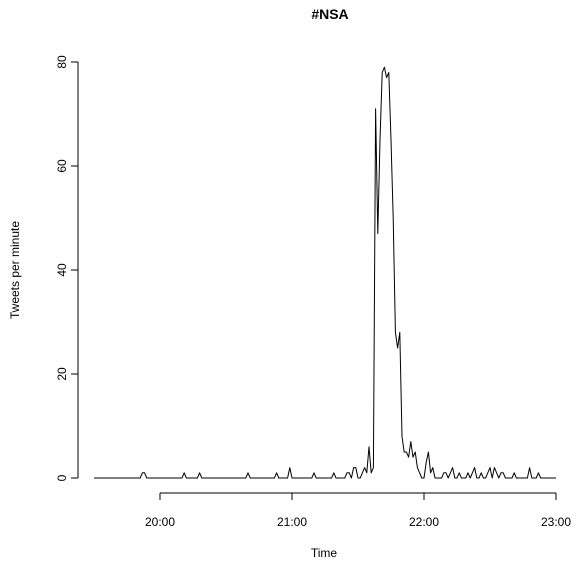 The image size is (576, 562). I want to click on x-tick-label: 20:00, so click(160, 522).